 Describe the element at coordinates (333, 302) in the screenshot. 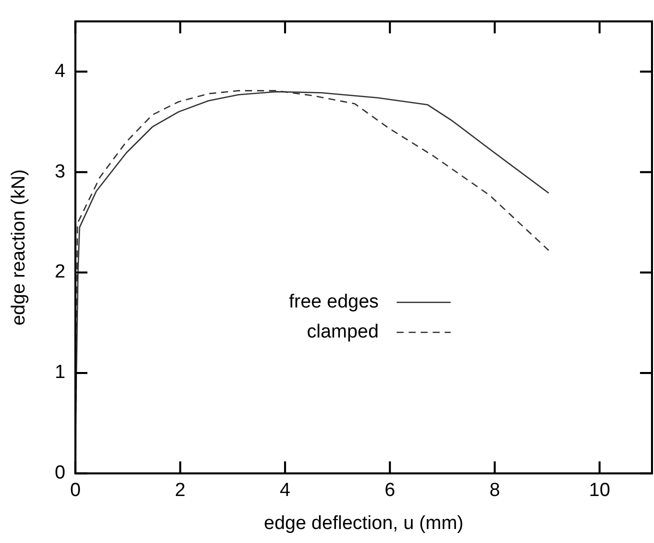

I see `legend-label: free edges` at that location.